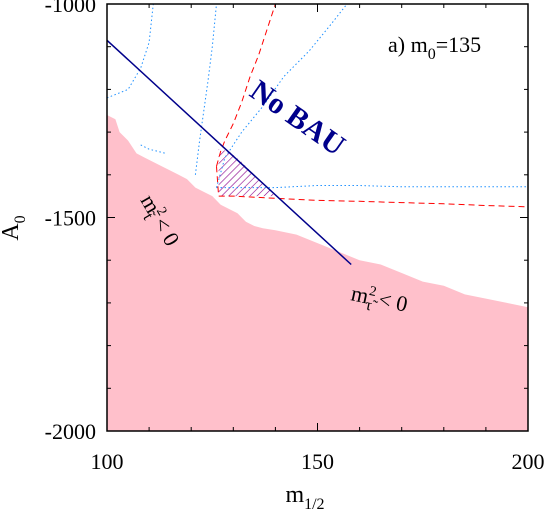 This screenshot has width=545, height=512. Describe the element at coordinates (205, 89) in the screenshot. I see `dotted-contour-mid` at that location.